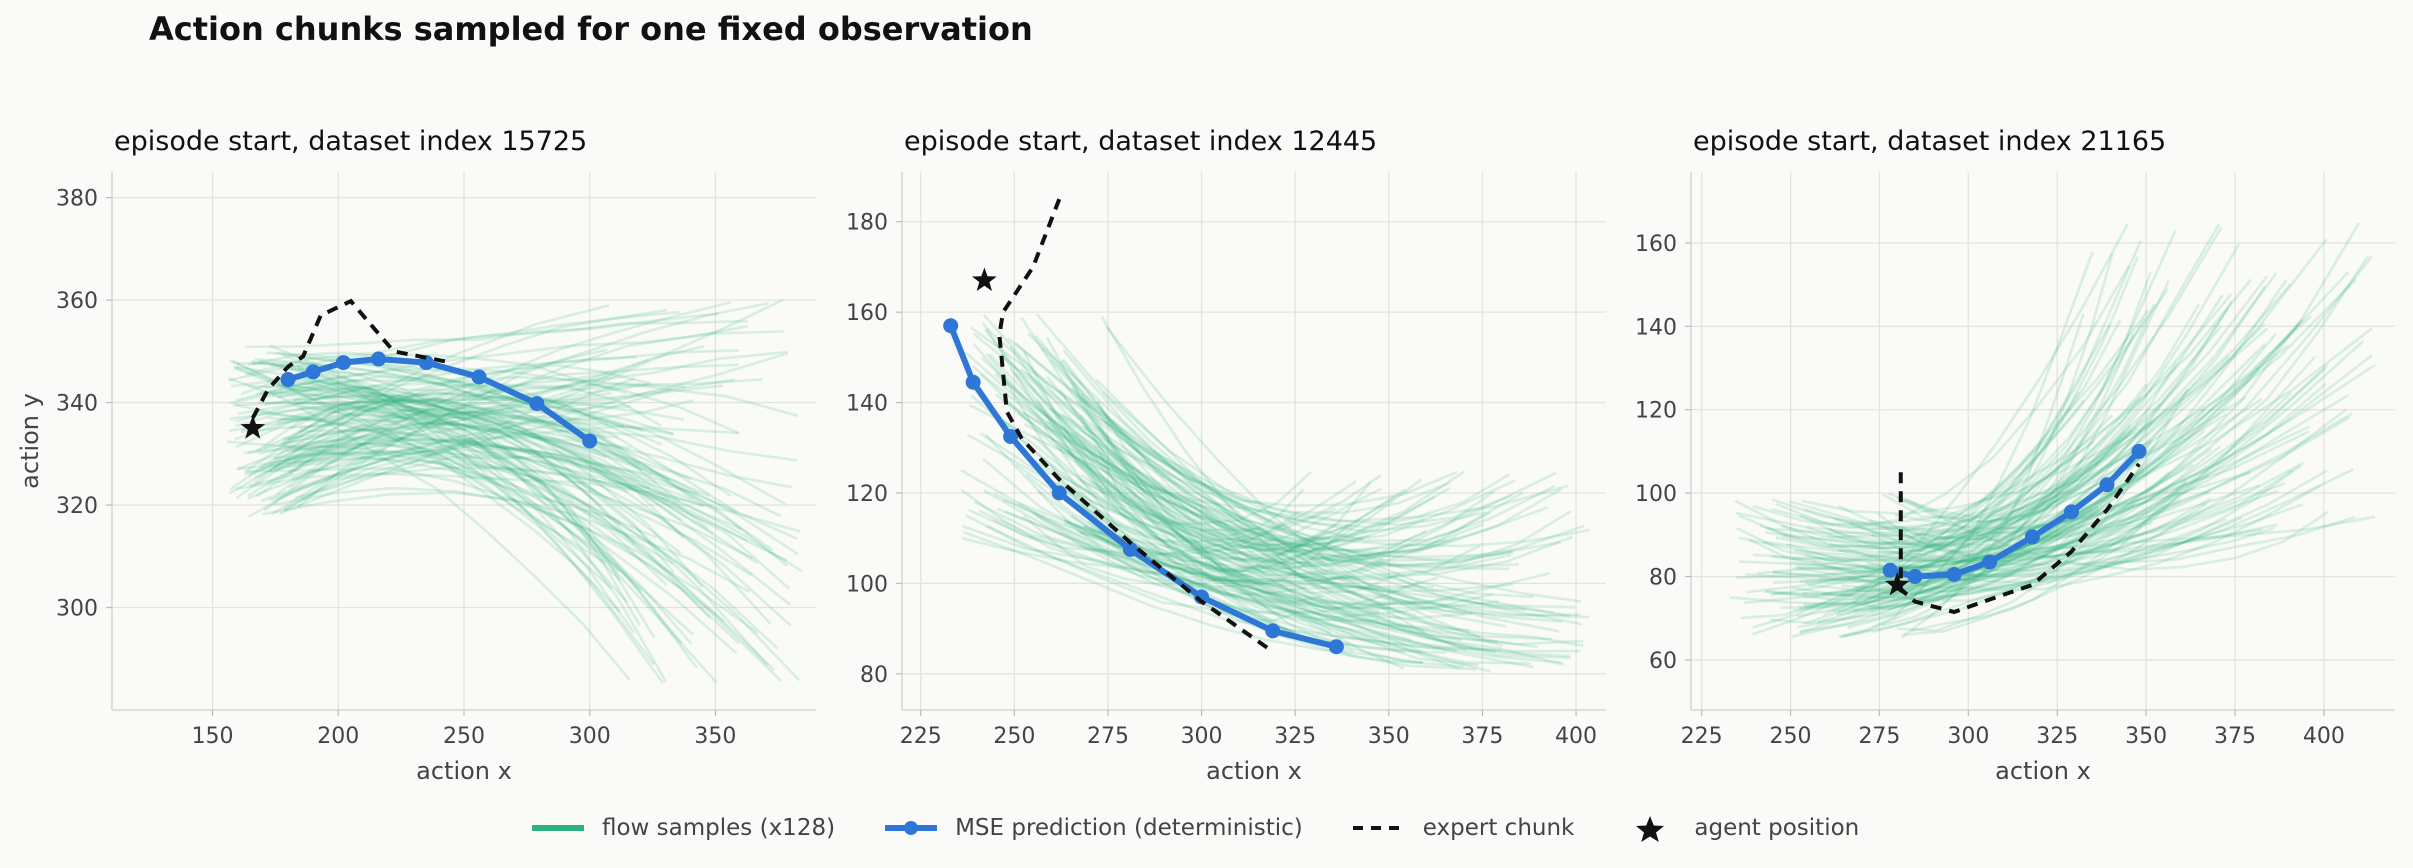  Describe the element at coordinates (558, 828) in the screenshot. I see `legend-flow-swatch` at that location.